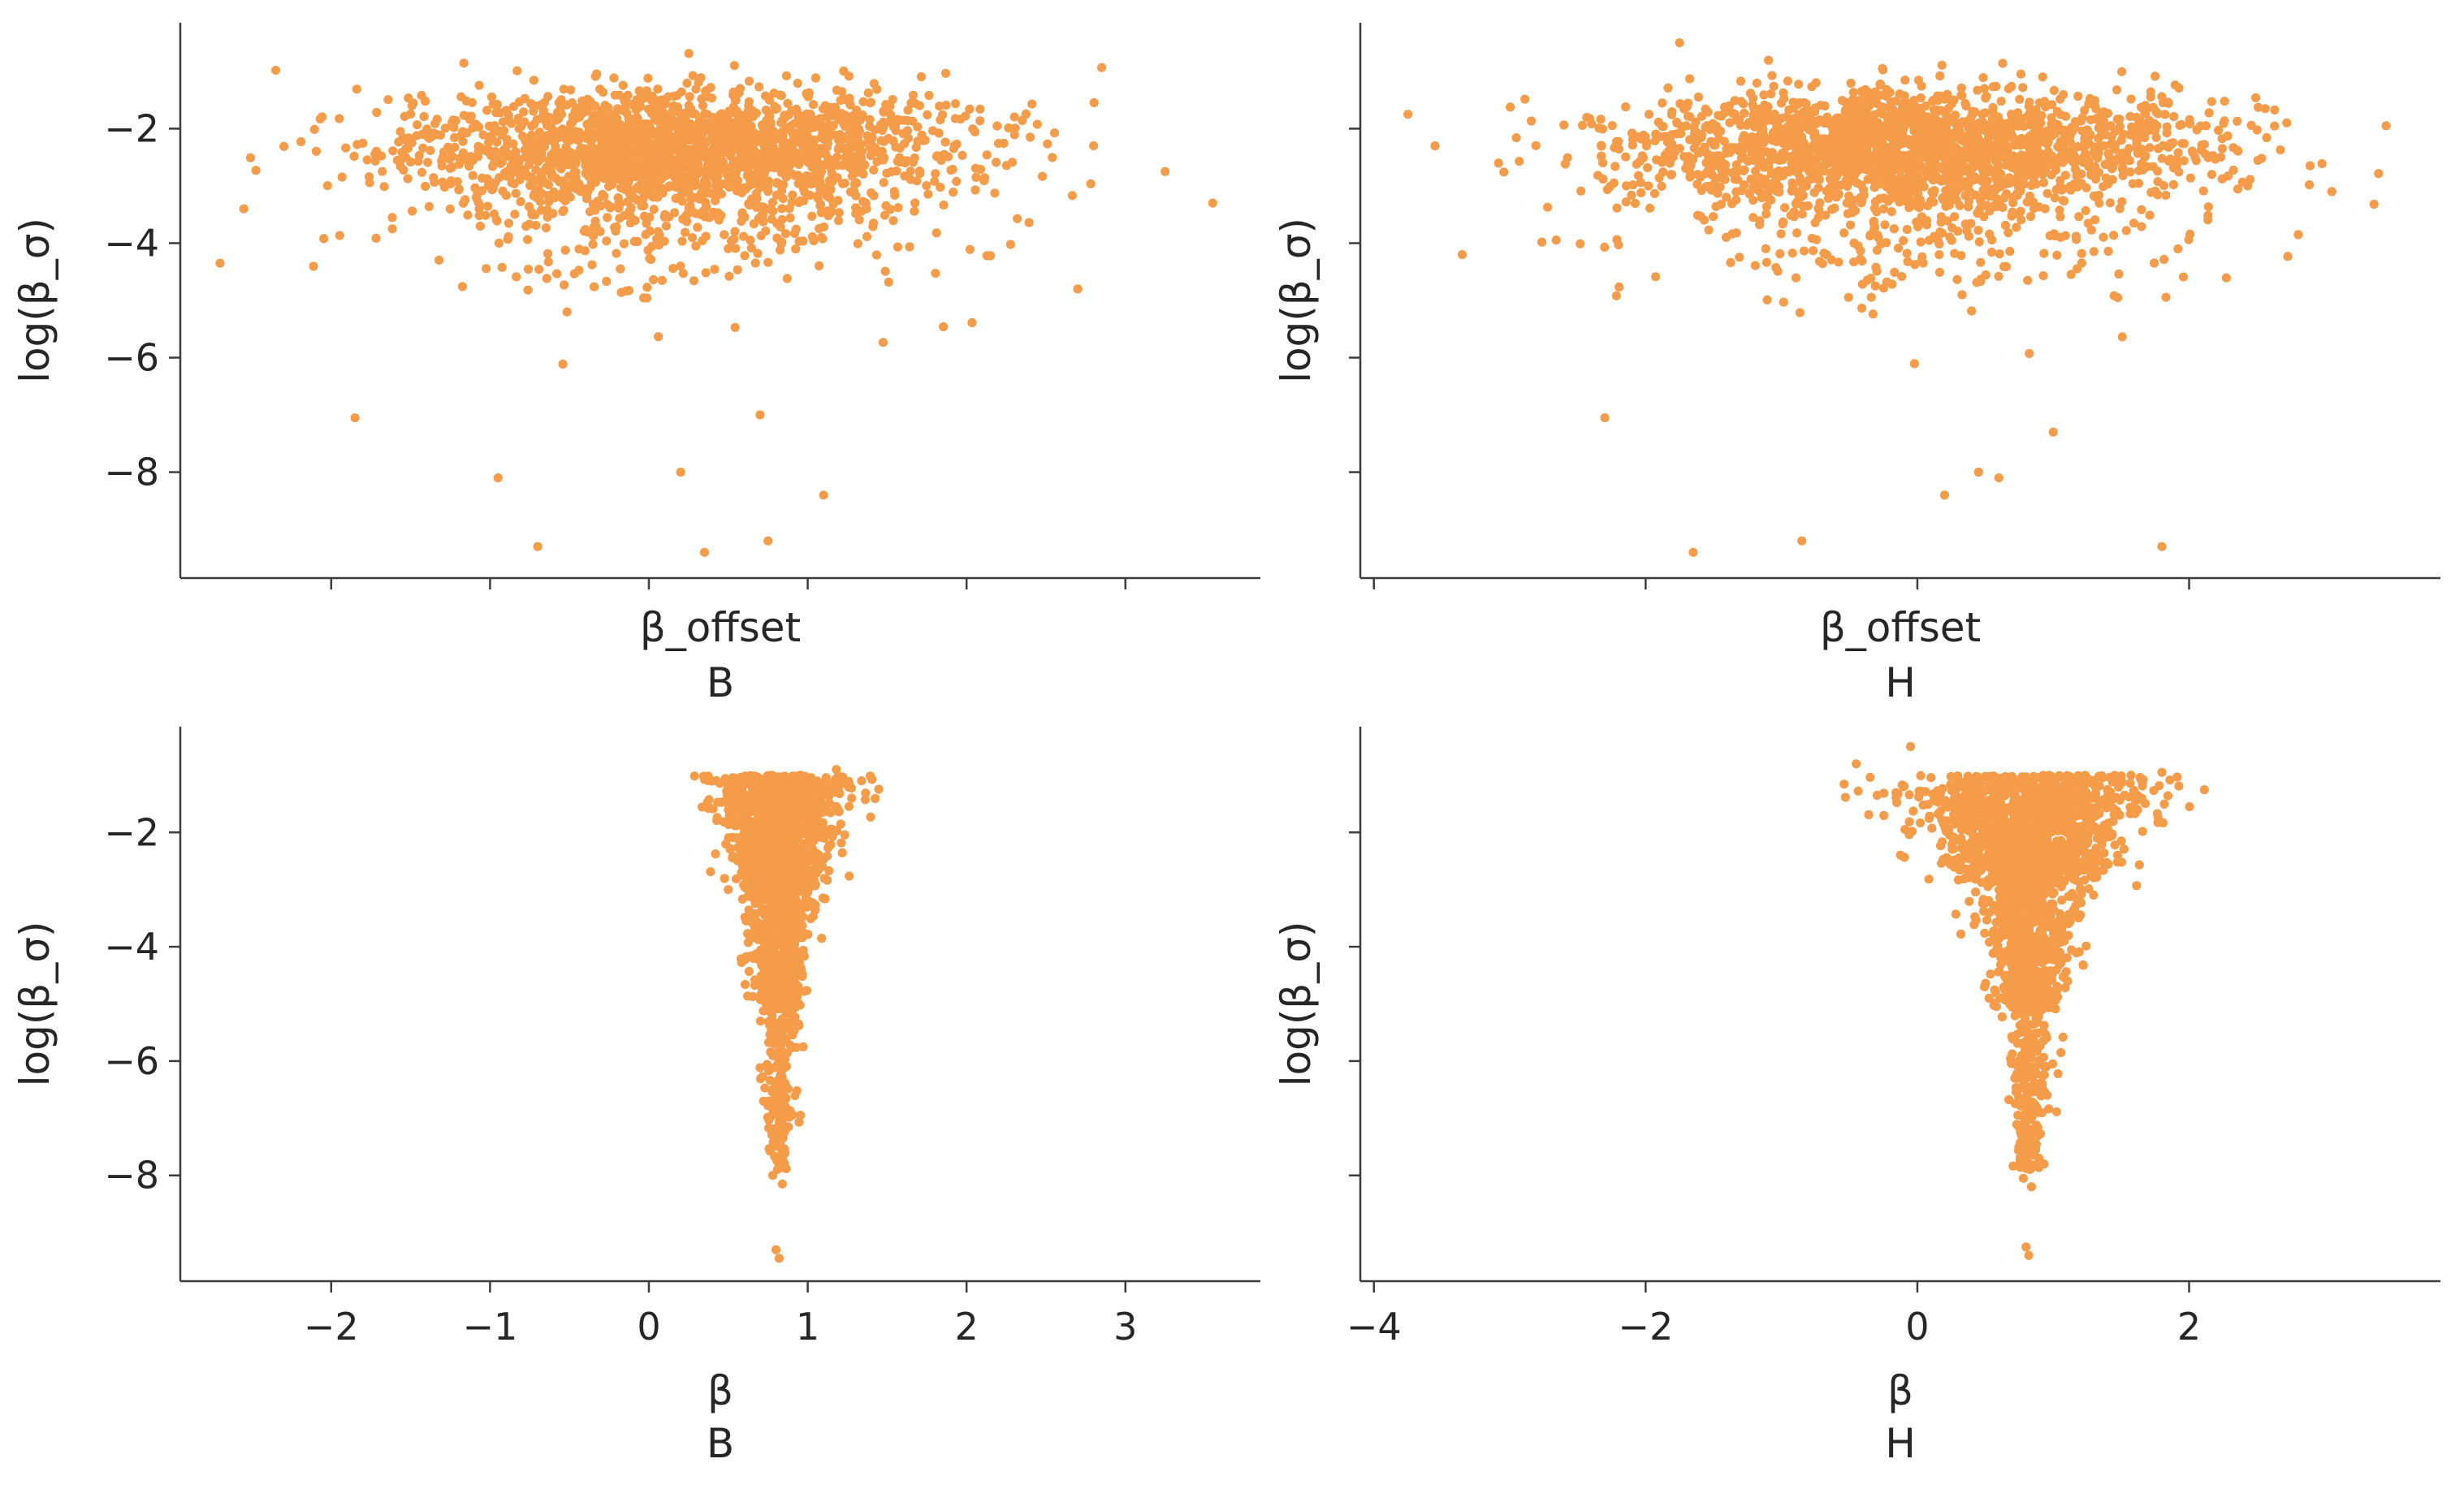 This screenshot has width=2464, height=1489. Describe the element at coordinates (720, 682) in the screenshot. I see `facet-label: B` at that location.